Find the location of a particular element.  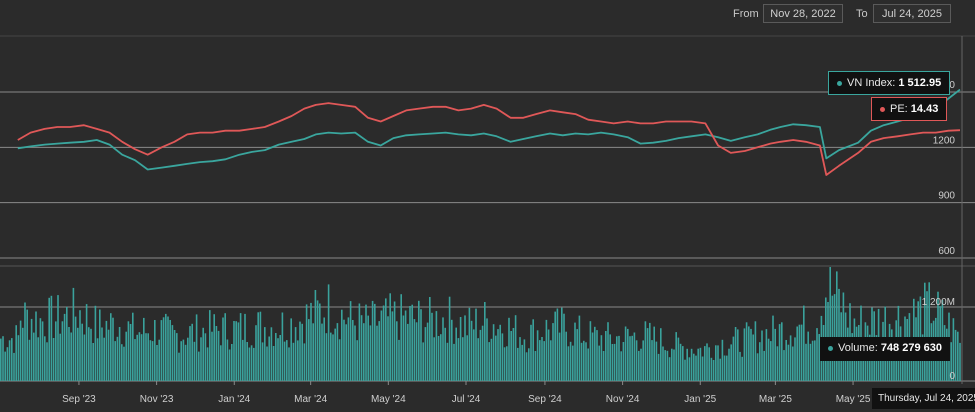

y-tick-label-600: 600 is located at coordinates (946, 251).